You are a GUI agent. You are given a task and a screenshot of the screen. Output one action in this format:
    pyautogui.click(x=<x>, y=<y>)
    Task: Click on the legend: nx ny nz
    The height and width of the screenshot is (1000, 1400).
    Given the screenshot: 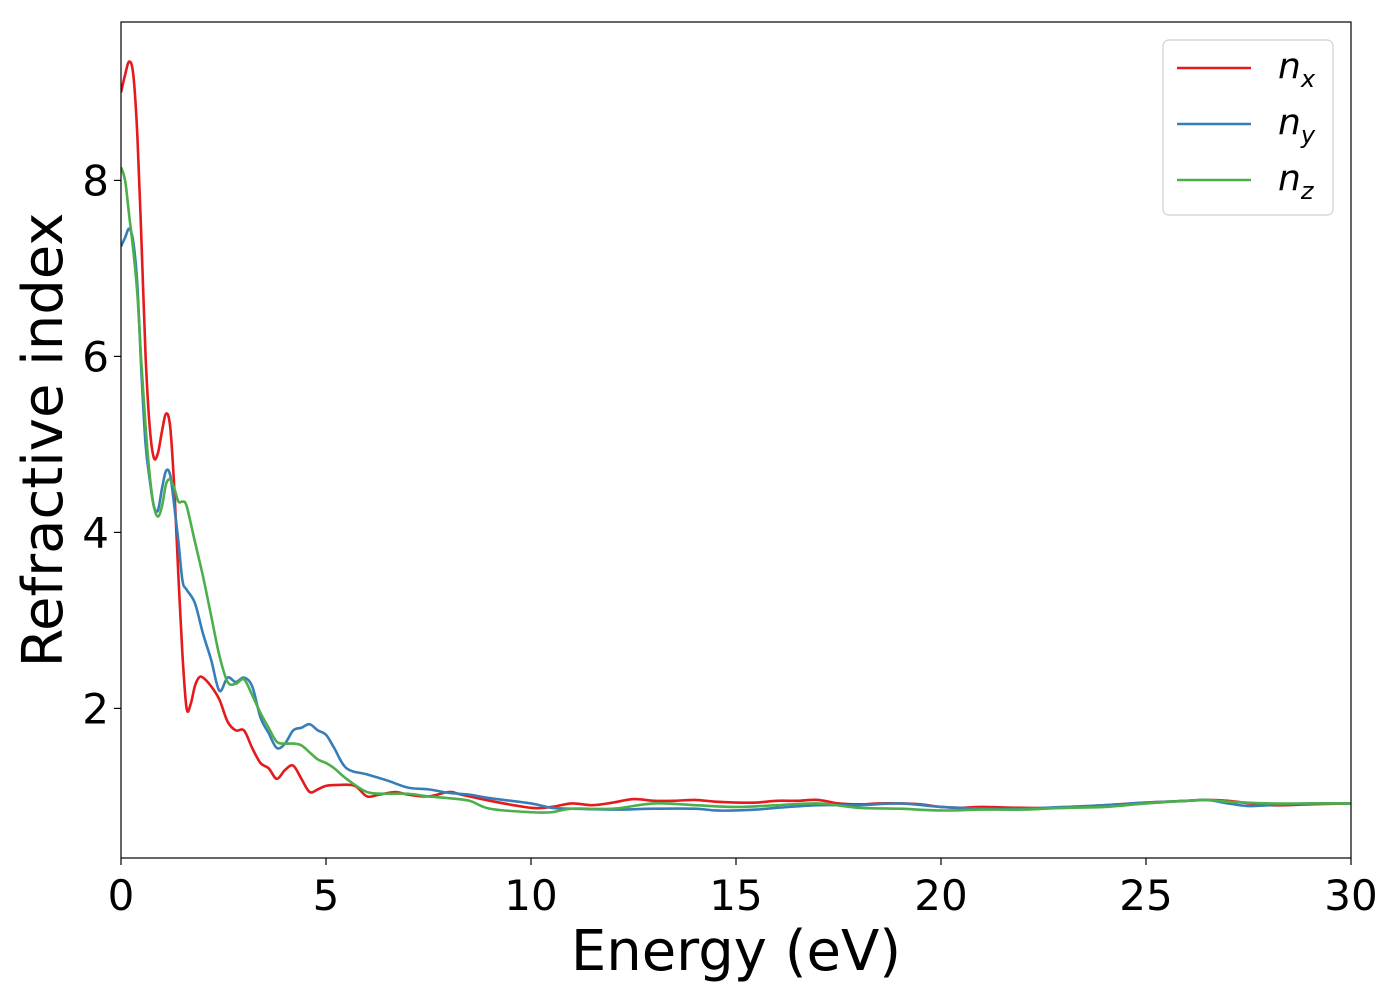 What is the action you would take?
    pyautogui.click(x=1248, y=127)
    